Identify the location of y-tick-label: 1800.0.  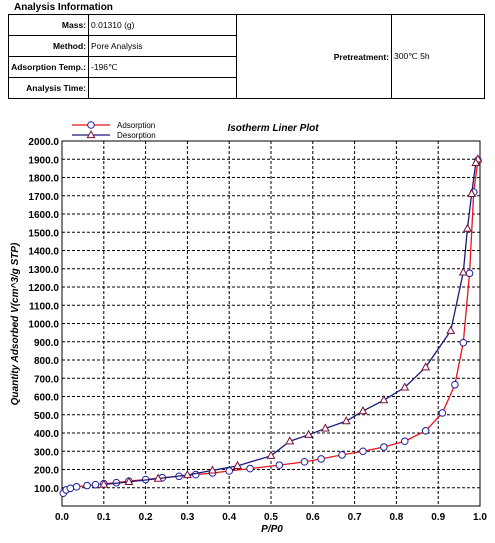
(43, 179).